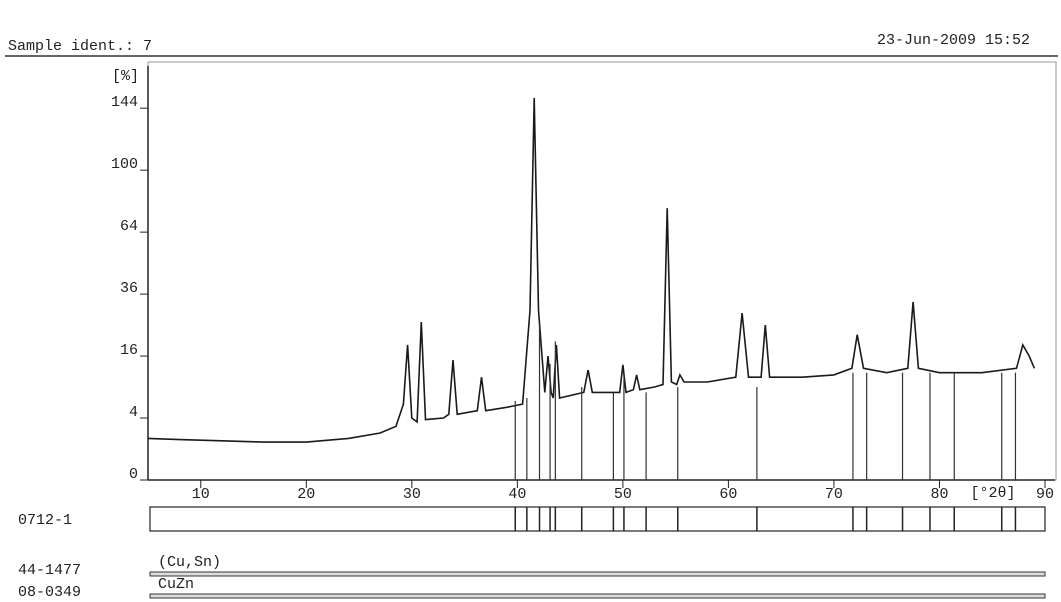 The height and width of the screenshot is (602, 1061). What do you see at coordinates (623, 494) in the screenshot?
I see `x-tick-label: 50` at bounding box center [623, 494].